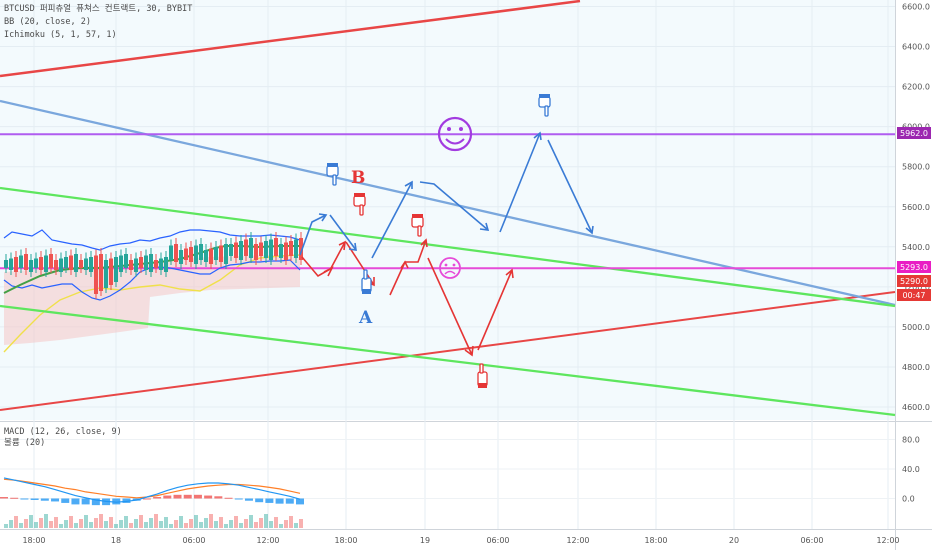 The image size is (932, 550). I want to click on hand-pointer-up-icon-red, so click(482, 375).